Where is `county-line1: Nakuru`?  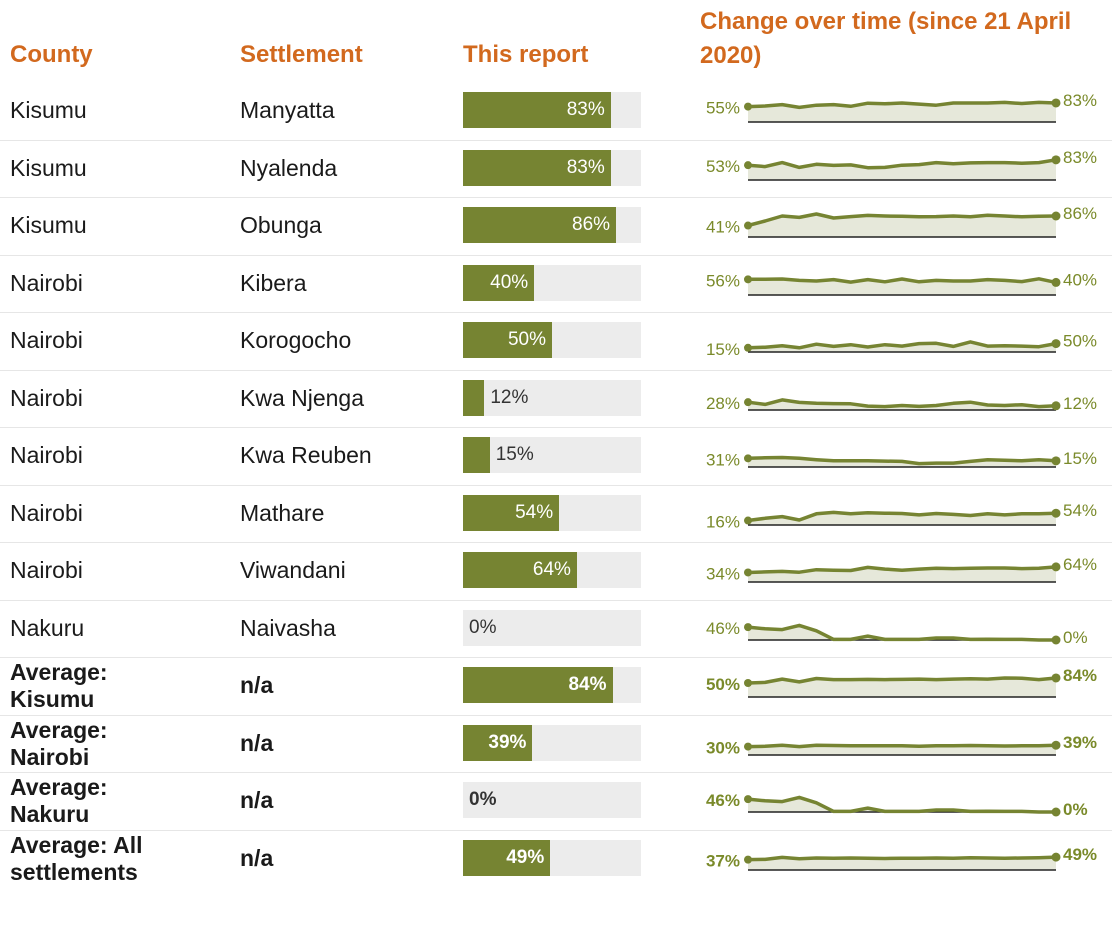 county-line1: Nakuru is located at coordinates (47, 627).